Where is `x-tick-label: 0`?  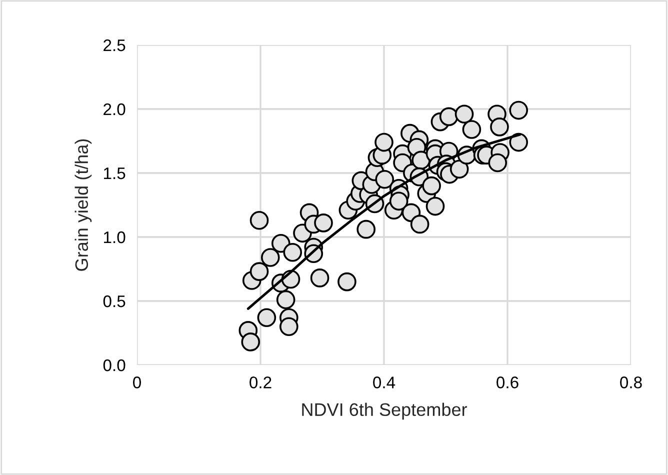 x-tick-label: 0 is located at coordinates (137, 382).